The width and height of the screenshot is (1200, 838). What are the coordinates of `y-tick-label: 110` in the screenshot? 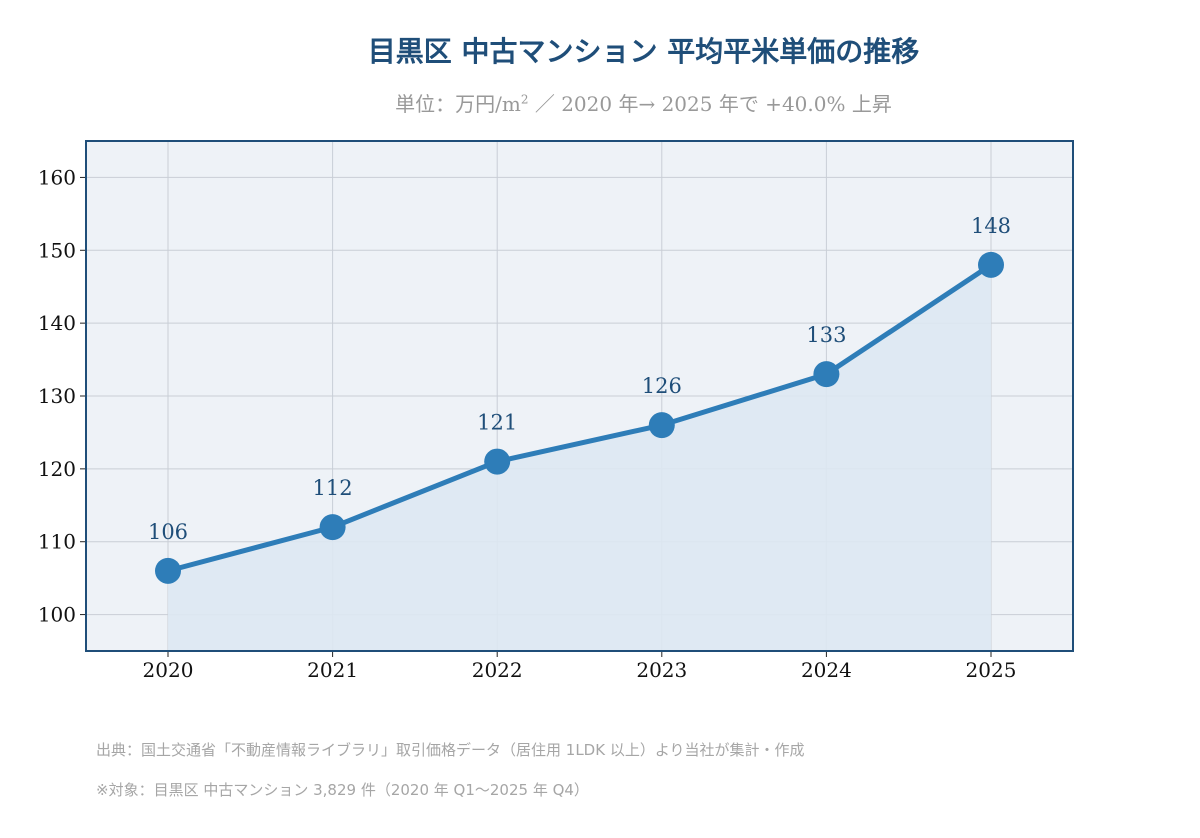 It's located at (57, 542).